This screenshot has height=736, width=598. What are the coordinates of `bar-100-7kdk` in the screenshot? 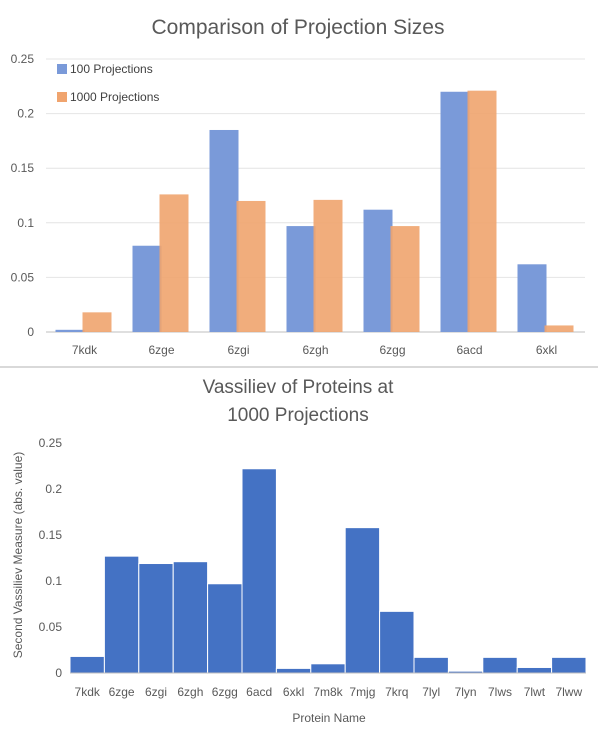 It's located at (70, 330).